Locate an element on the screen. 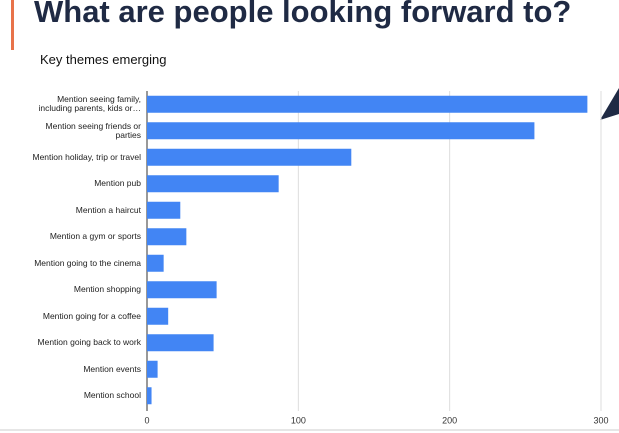 The image size is (619, 433). accent-bar is located at coordinates (12, 25).